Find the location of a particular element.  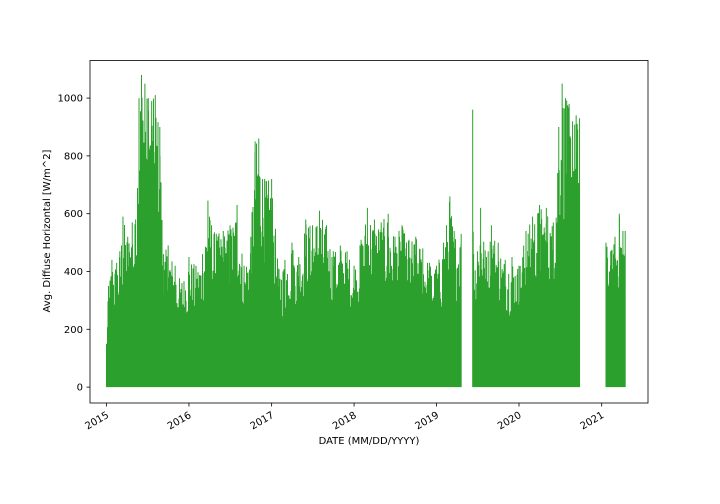

y-axis-ticks: 0 200 400 600 800 1000 is located at coordinates (74, 244).